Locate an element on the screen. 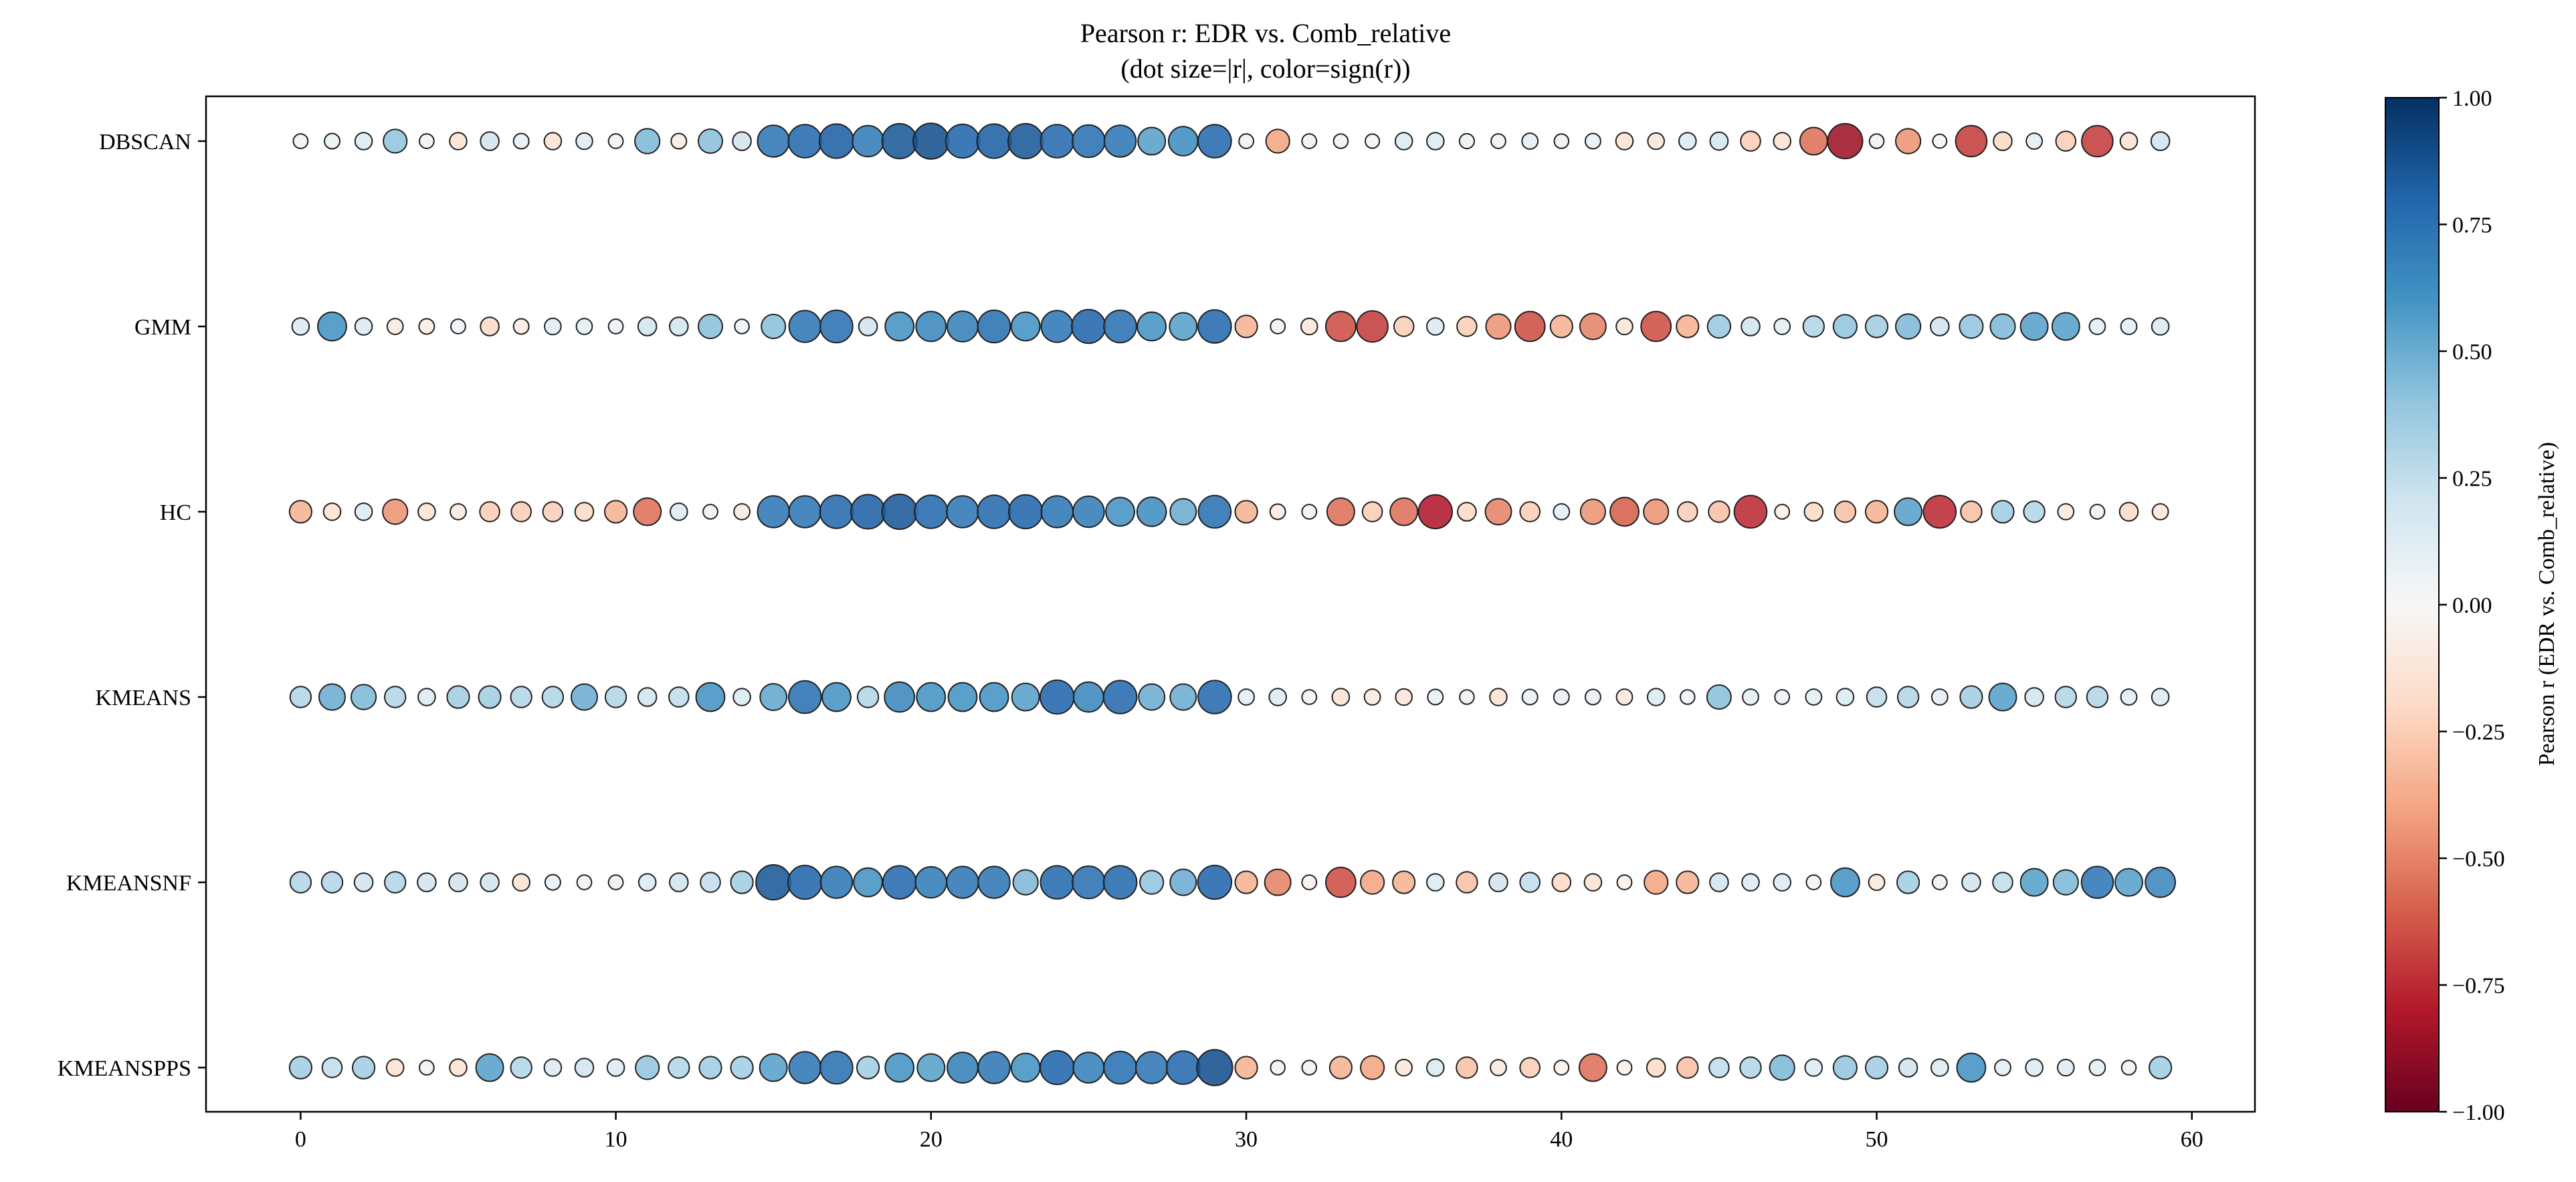 Image resolution: width=2576 pixels, height=1182 pixels. y-axis: DBSCAN GMM HC KMEANS KMEANSNF KMEANSPPS is located at coordinates (132, 605).